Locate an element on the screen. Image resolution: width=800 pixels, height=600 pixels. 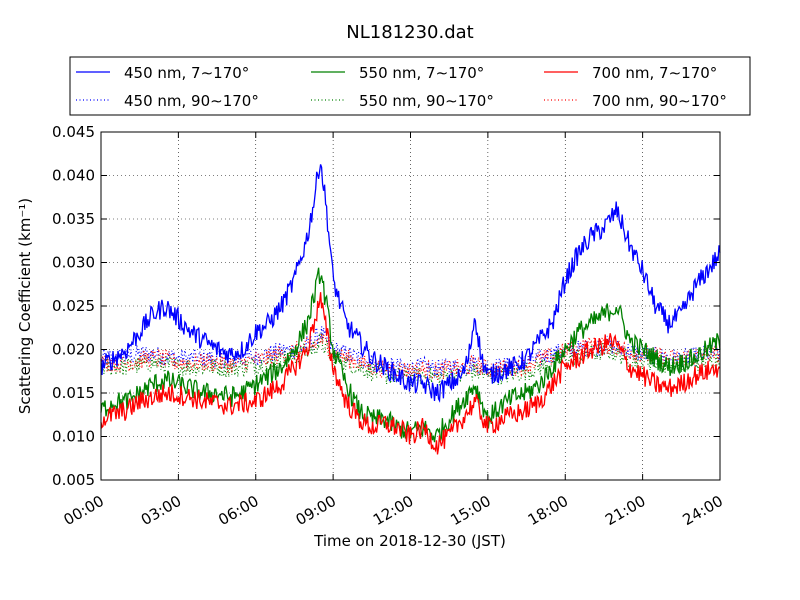
y-tick-label: 0.025 is located at coordinates (73, 306).